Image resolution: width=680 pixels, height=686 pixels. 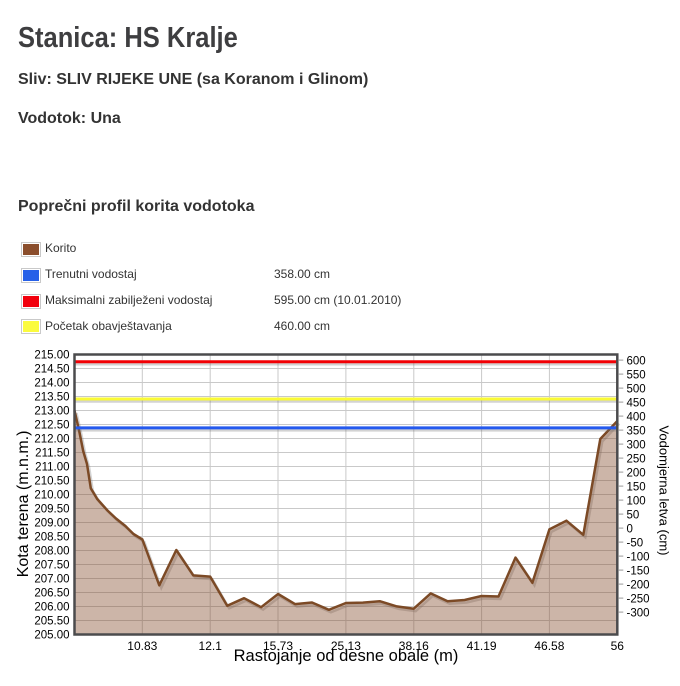 What do you see at coordinates (51, 482) in the screenshot?
I see `svg-text: 210.50` at bounding box center [51, 482].